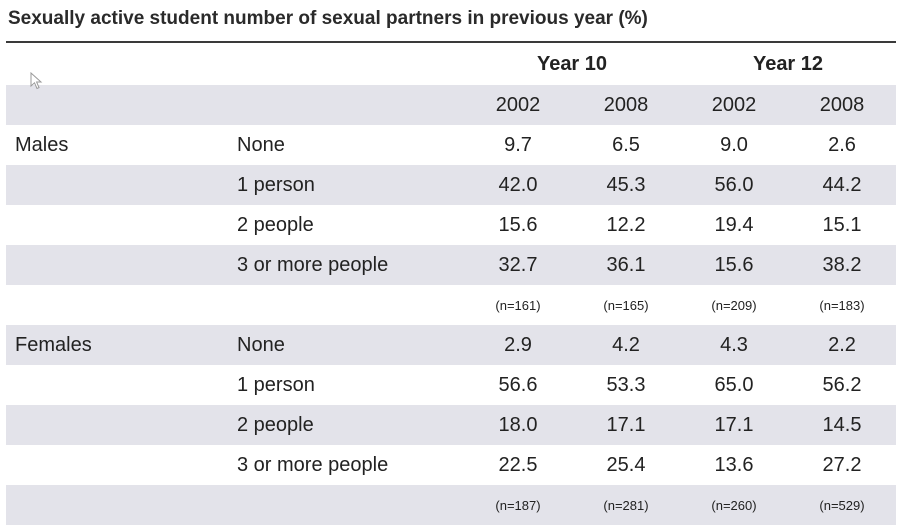 This screenshot has width=900, height=525. Describe the element at coordinates (626, 505) in the screenshot. I see `sample-size-cell: (n=281)` at that location.